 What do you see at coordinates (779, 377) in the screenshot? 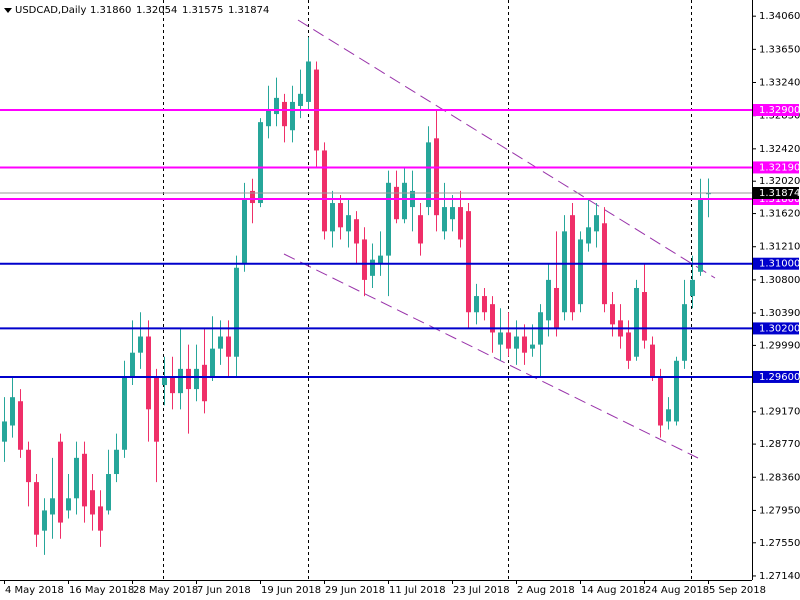
I see `level-label: 1.29600` at bounding box center [779, 377].